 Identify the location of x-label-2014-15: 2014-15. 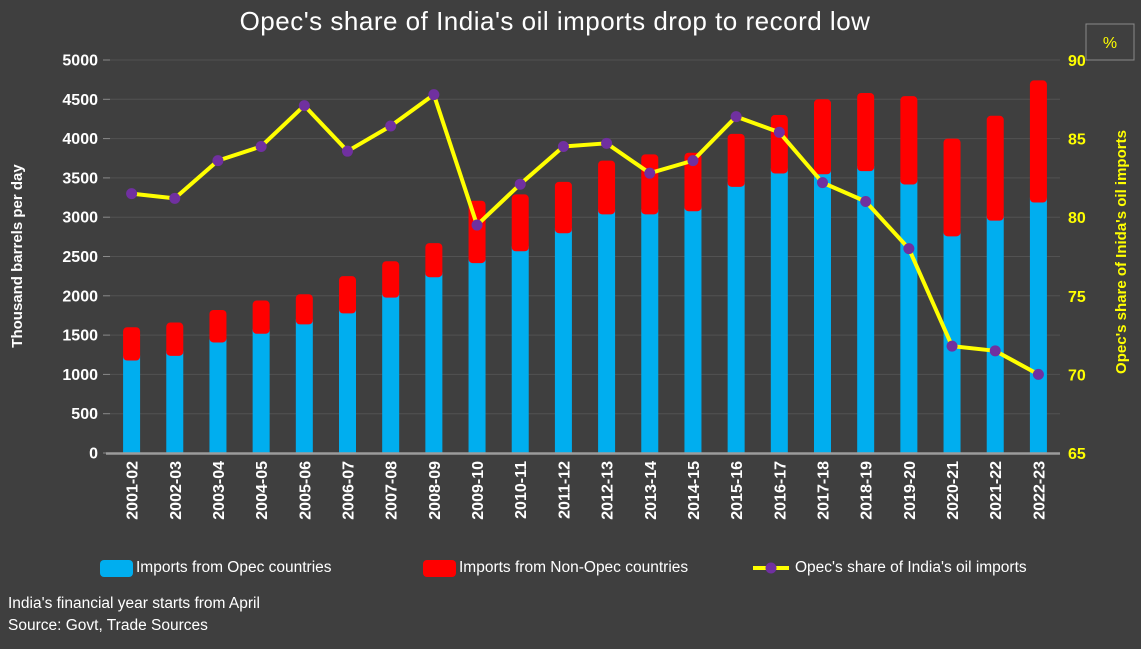
(694, 490).